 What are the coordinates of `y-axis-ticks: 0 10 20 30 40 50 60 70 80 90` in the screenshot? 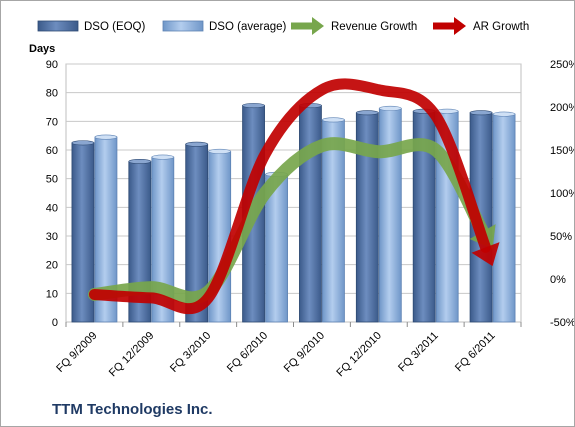 It's located at (52, 194).